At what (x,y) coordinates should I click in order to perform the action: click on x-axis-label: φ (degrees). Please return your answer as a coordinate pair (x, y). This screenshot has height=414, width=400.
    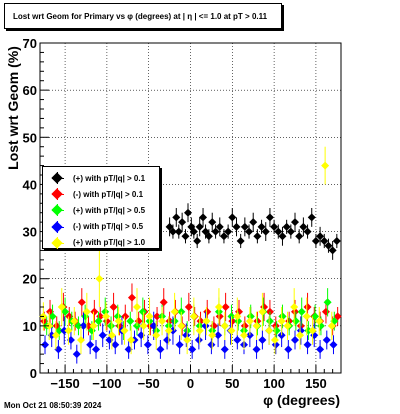
    Looking at the image, I should click on (301, 400).